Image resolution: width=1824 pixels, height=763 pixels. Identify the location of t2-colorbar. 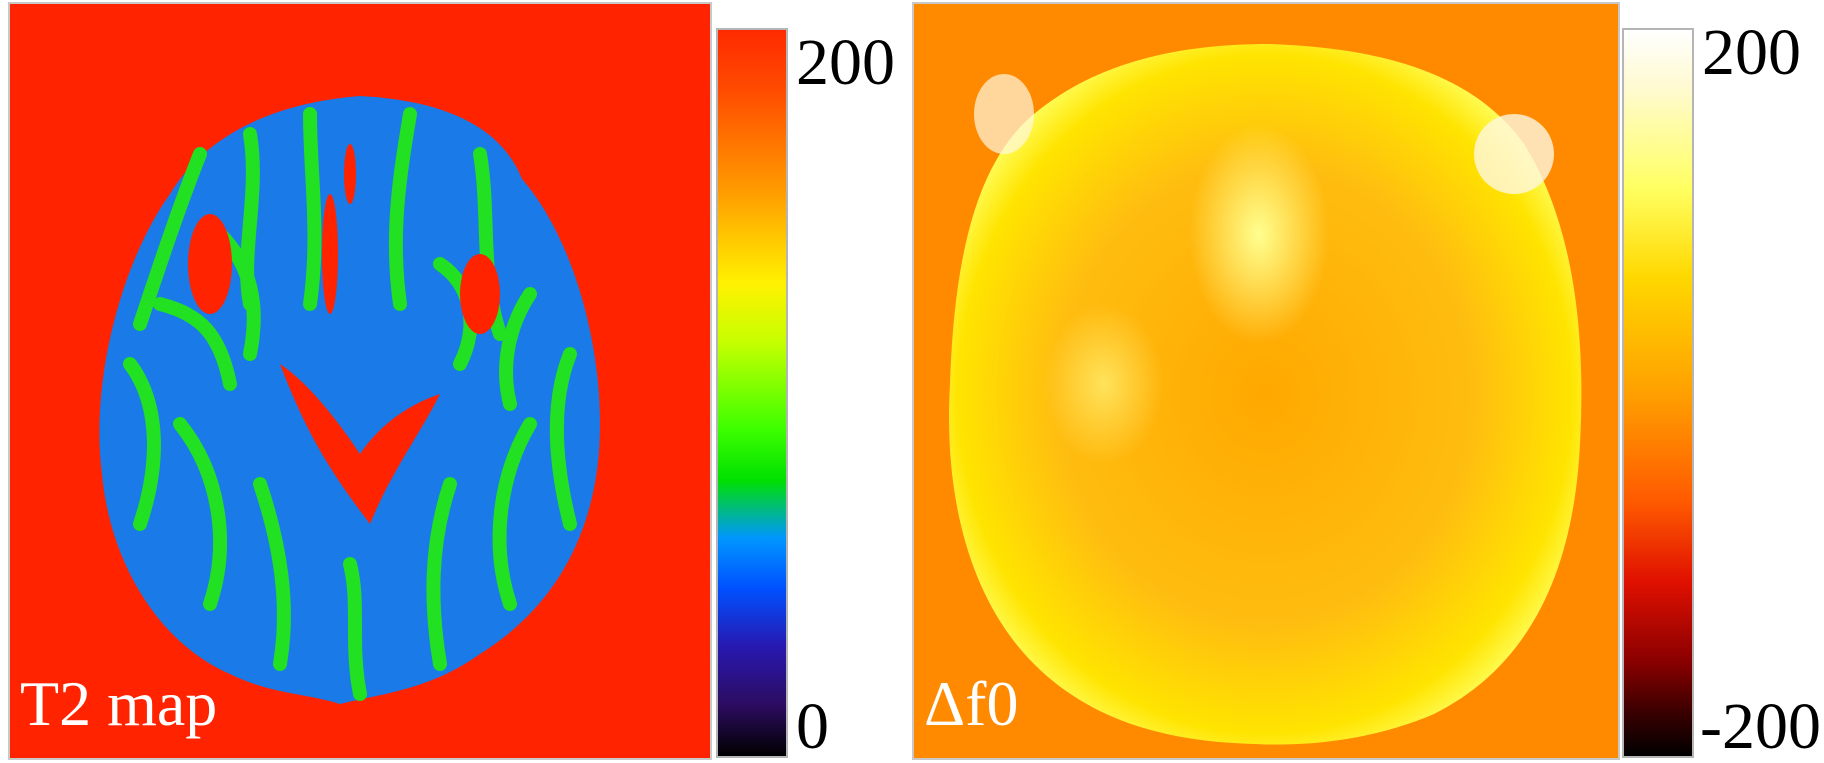
(752, 393).